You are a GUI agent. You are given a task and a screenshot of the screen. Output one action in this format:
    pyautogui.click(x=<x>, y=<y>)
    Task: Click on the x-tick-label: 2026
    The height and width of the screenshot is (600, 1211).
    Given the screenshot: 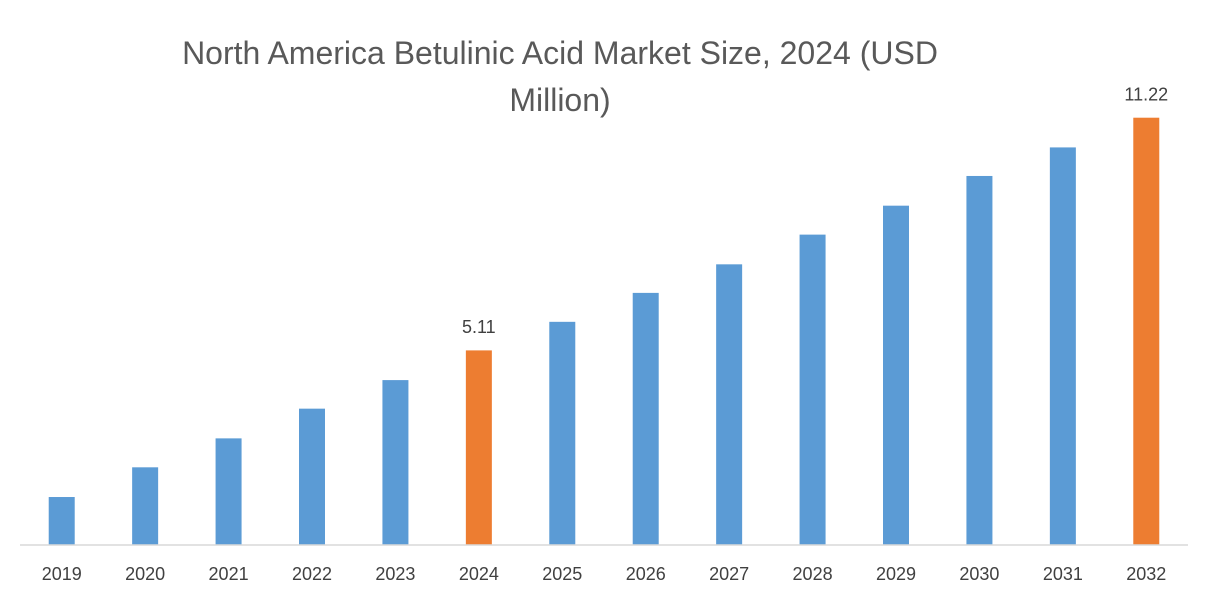 What is the action you would take?
    pyautogui.click(x=646, y=574)
    